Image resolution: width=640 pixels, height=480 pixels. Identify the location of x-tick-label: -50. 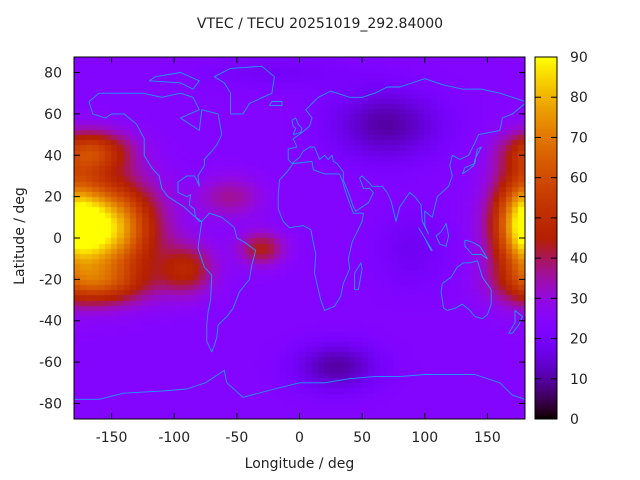
(236, 438).